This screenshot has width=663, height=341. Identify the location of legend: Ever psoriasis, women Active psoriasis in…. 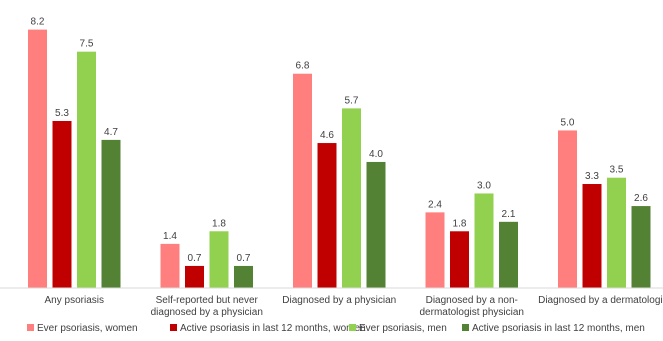
(336, 328).